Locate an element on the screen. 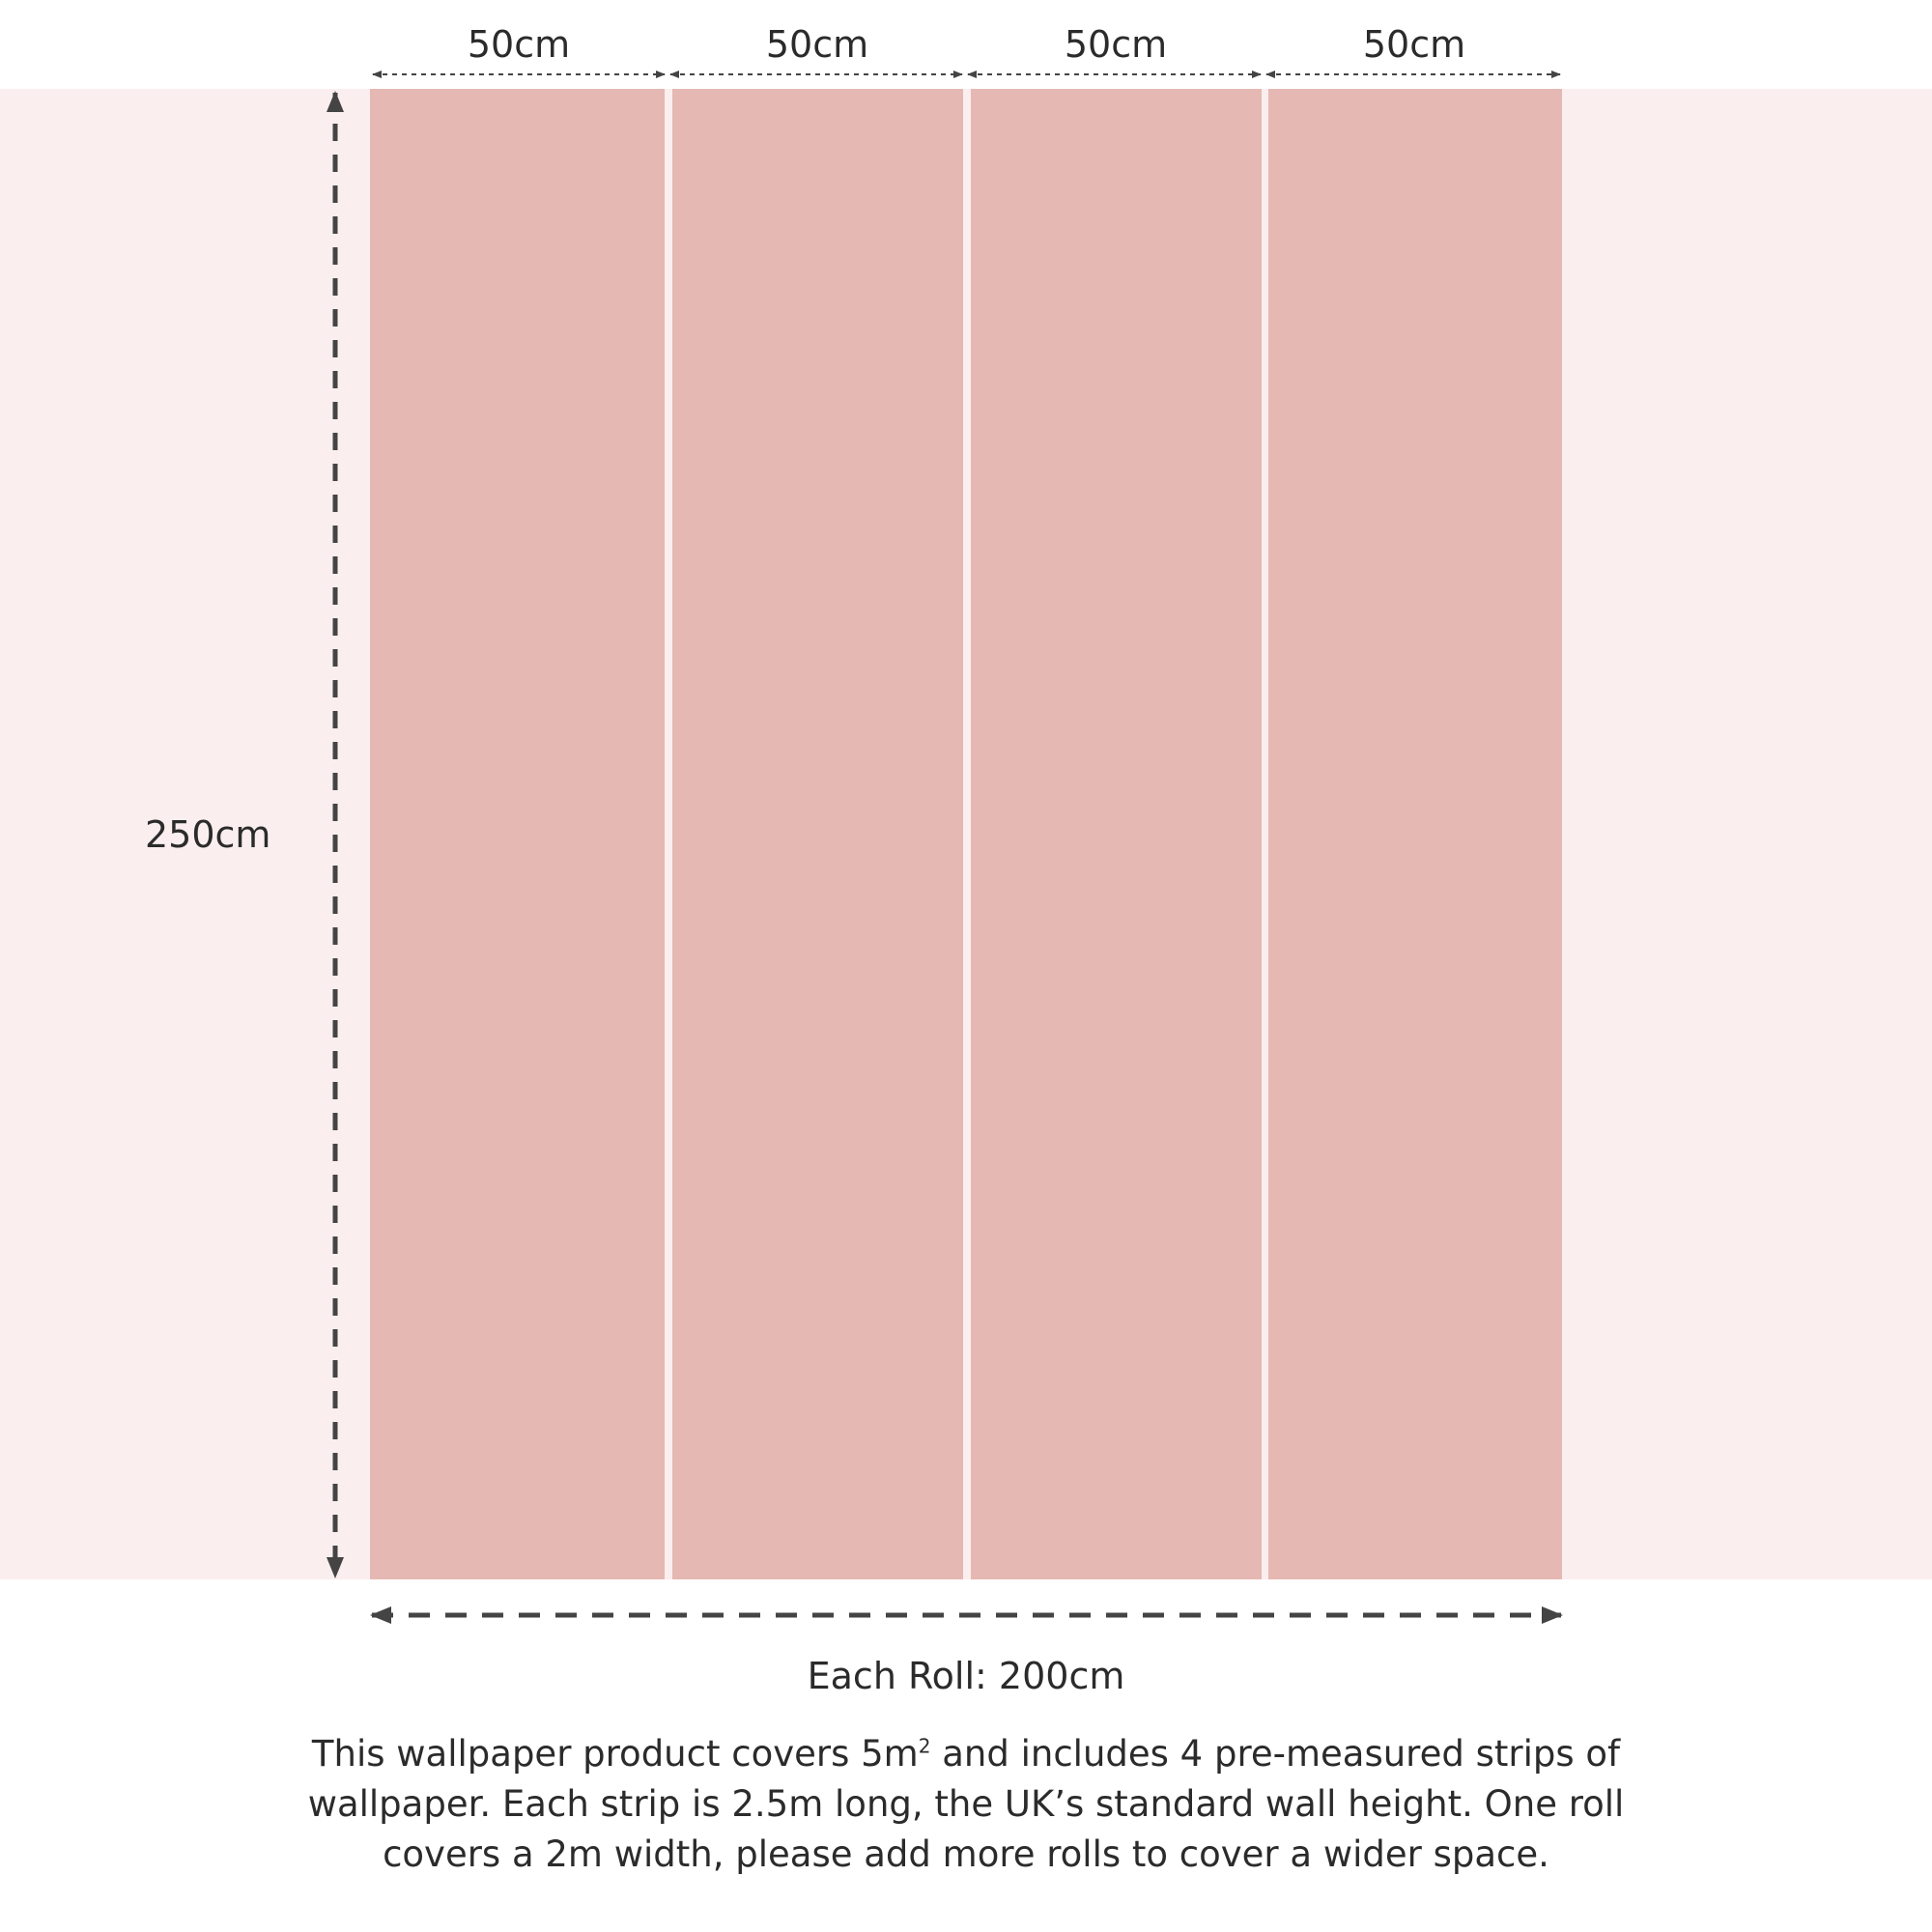  strip-2-width-label: 50cm is located at coordinates (817, 44).